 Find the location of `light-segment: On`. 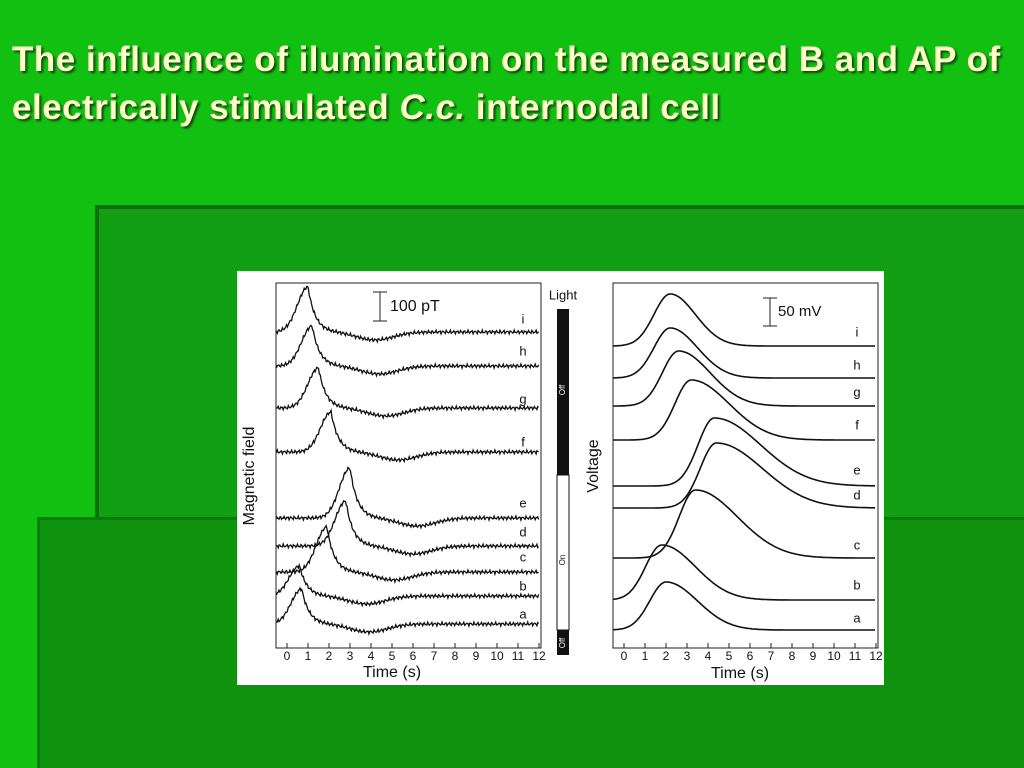

light-segment: On is located at coordinates (562, 560).